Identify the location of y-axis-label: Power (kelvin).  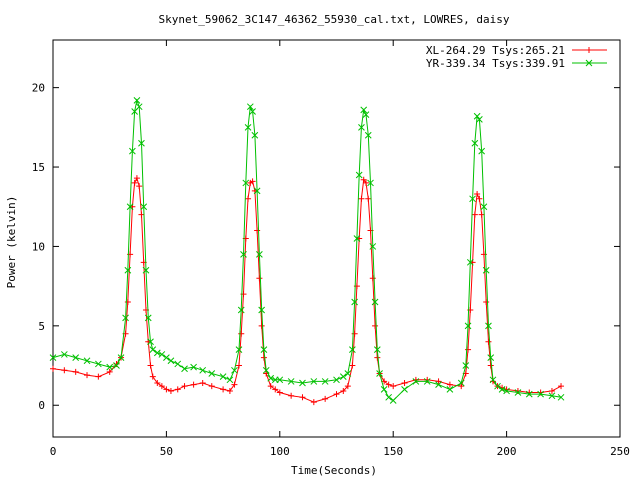
(11, 242).